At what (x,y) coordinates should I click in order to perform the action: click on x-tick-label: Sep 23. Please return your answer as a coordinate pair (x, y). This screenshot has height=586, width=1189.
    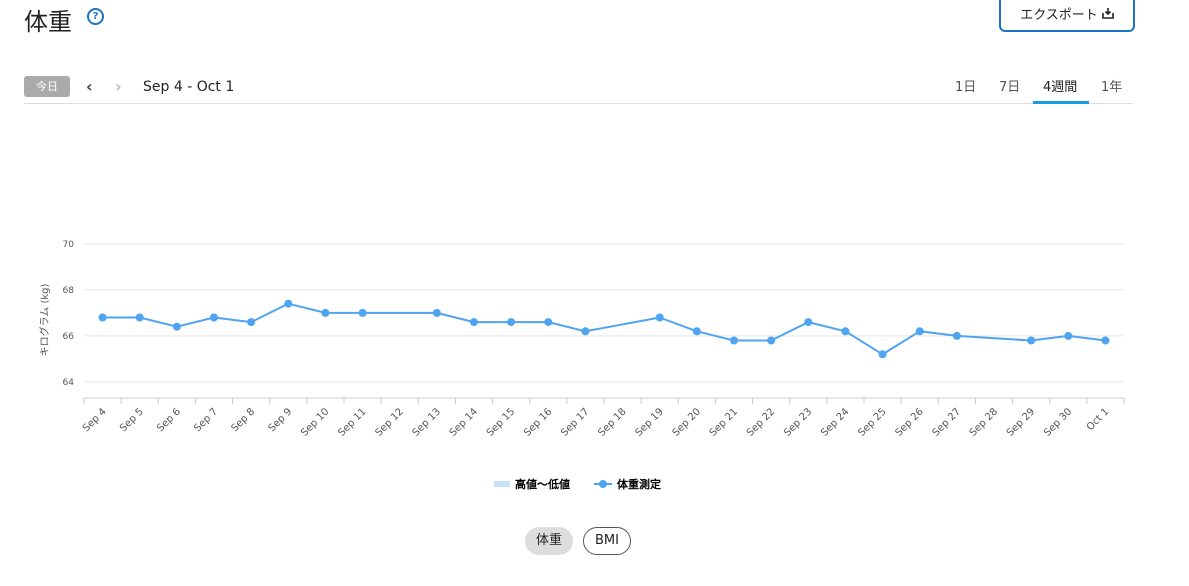
    Looking at the image, I should click on (798, 422).